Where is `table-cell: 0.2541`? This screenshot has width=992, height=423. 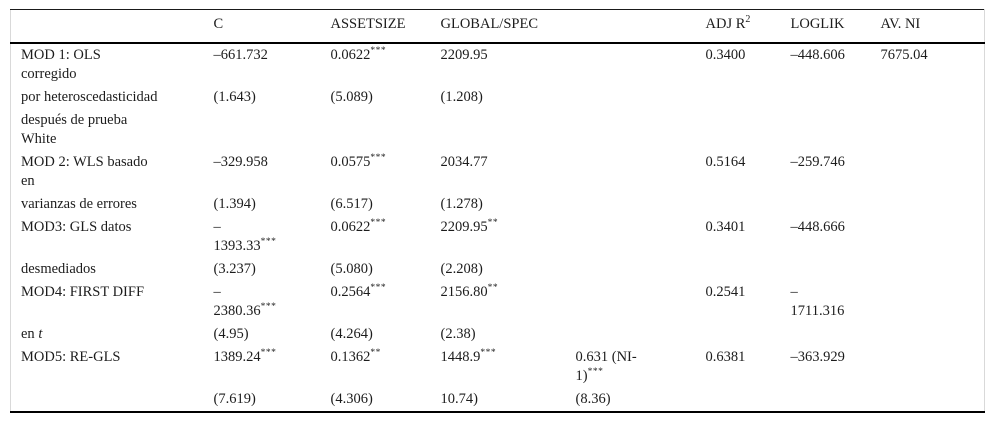
table-cell: 0.2541 is located at coordinates (725, 292).